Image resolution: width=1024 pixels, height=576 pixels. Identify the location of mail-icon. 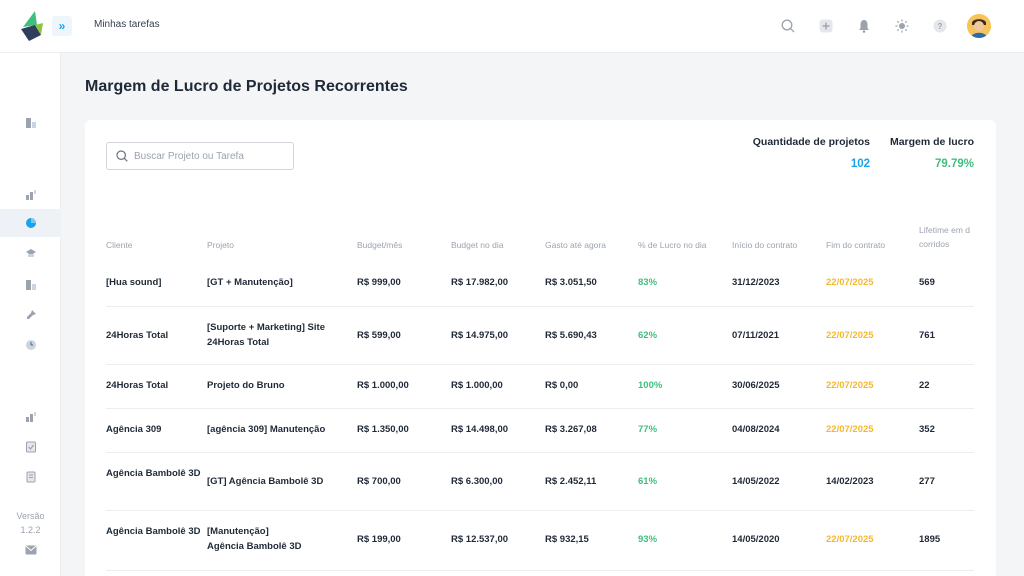
(30, 550).